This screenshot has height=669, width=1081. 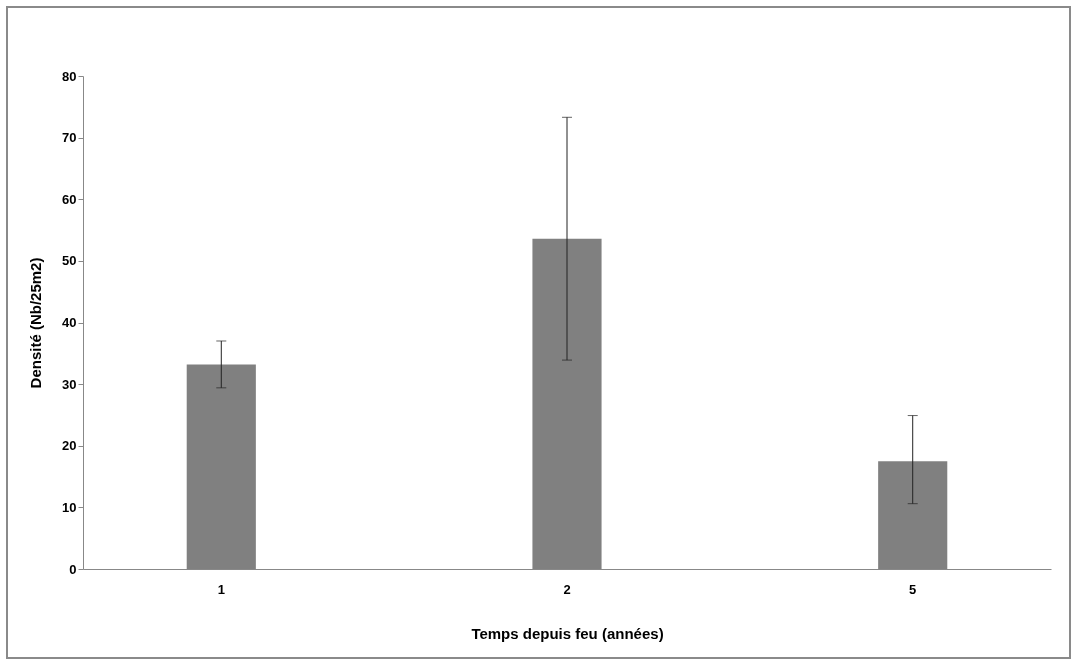 I want to click on y-tick-label: 80, so click(x=69, y=76).